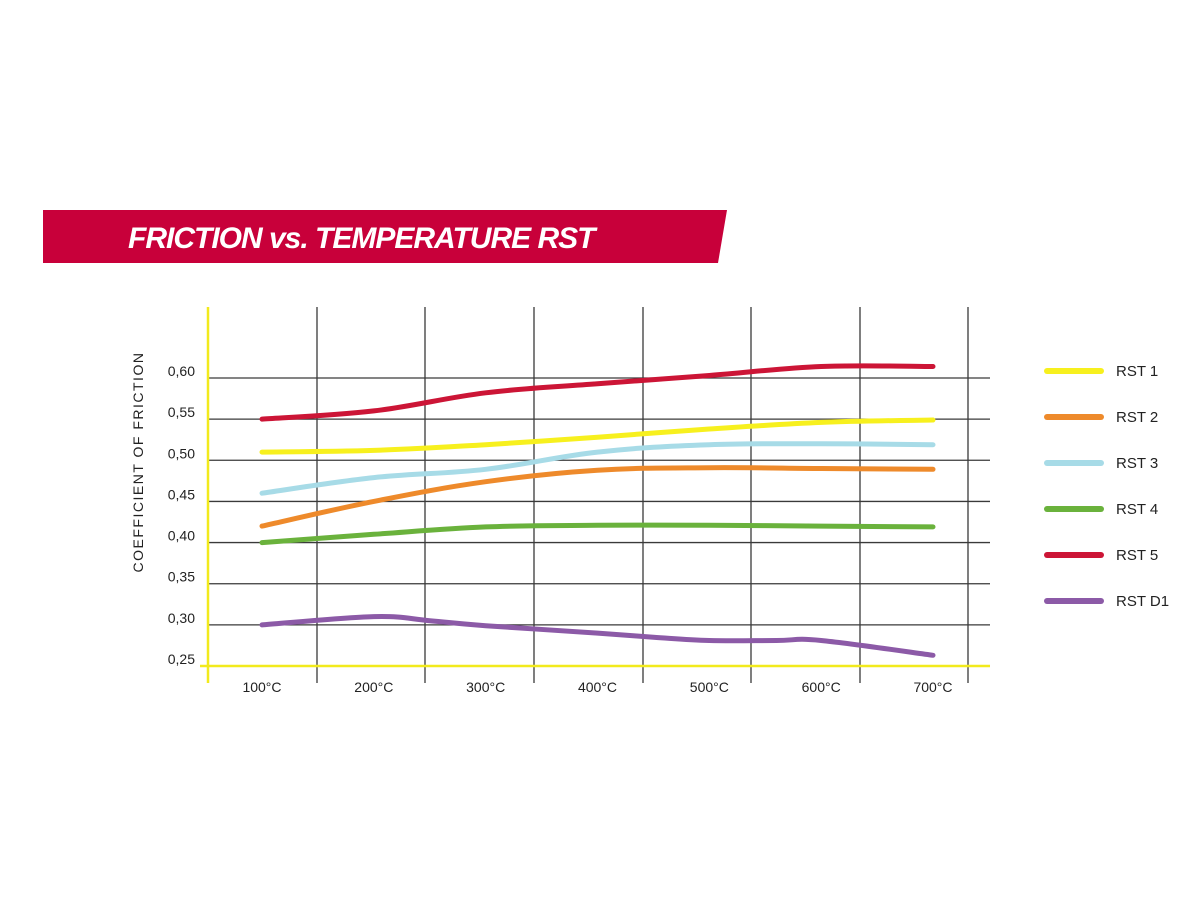 The height and width of the screenshot is (900, 1200). Describe the element at coordinates (485, 687) in the screenshot. I see `x-tick-label: 300°C` at that location.